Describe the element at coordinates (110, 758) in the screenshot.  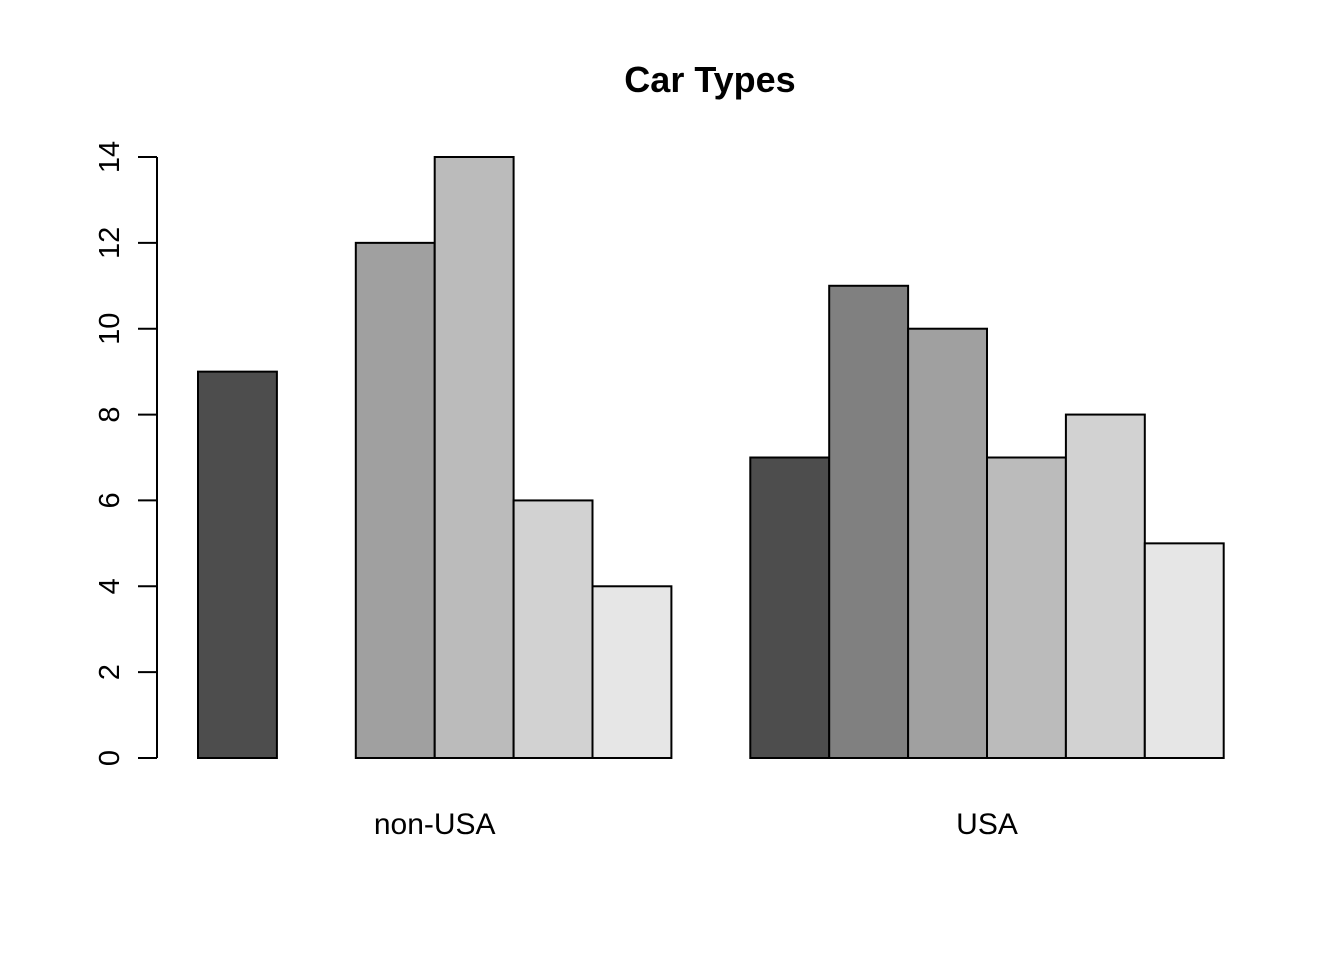
I see `y-tick-label: 0` at that location.